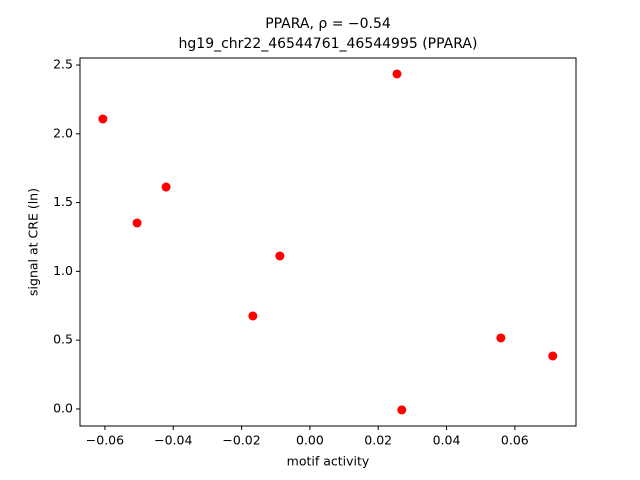 The image size is (640, 480). What do you see at coordinates (515, 440) in the screenshot?
I see `x-tick-label: 0.06` at bounding box center [515, 440].